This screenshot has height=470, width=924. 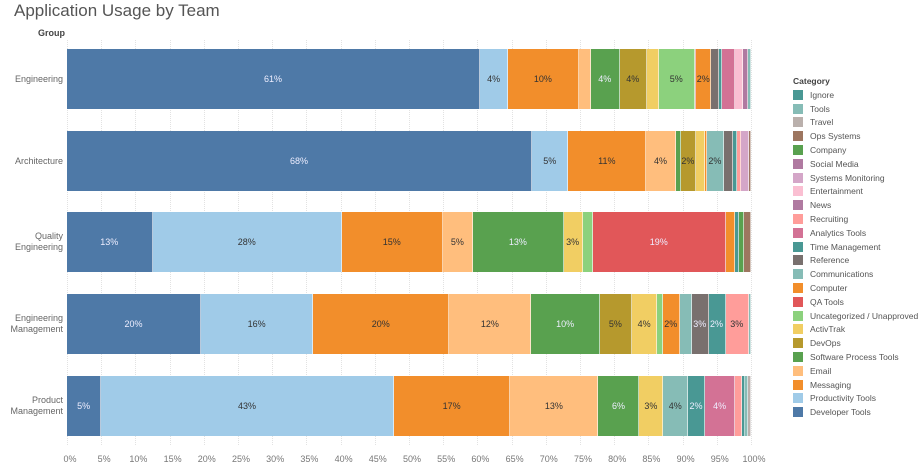 What do you see at coordinates (659, 242) in the screenshot?
I see `bar-segment: 19%` at bounding box center [659, 242].